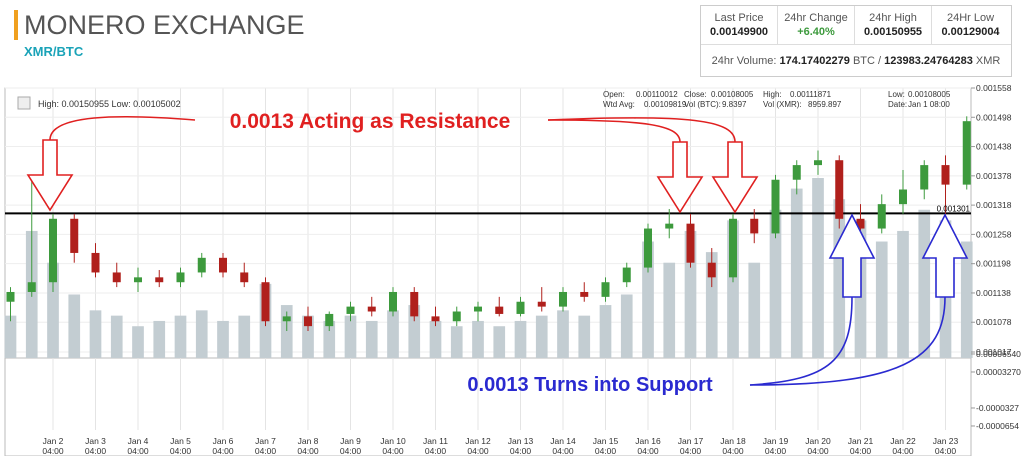 This screenshot has height=456, width=1024. What do you see at coordinates (776, 441) in the screenshot?
I see `x-tick-label: Jan 19` at bounding box center [776, 441].